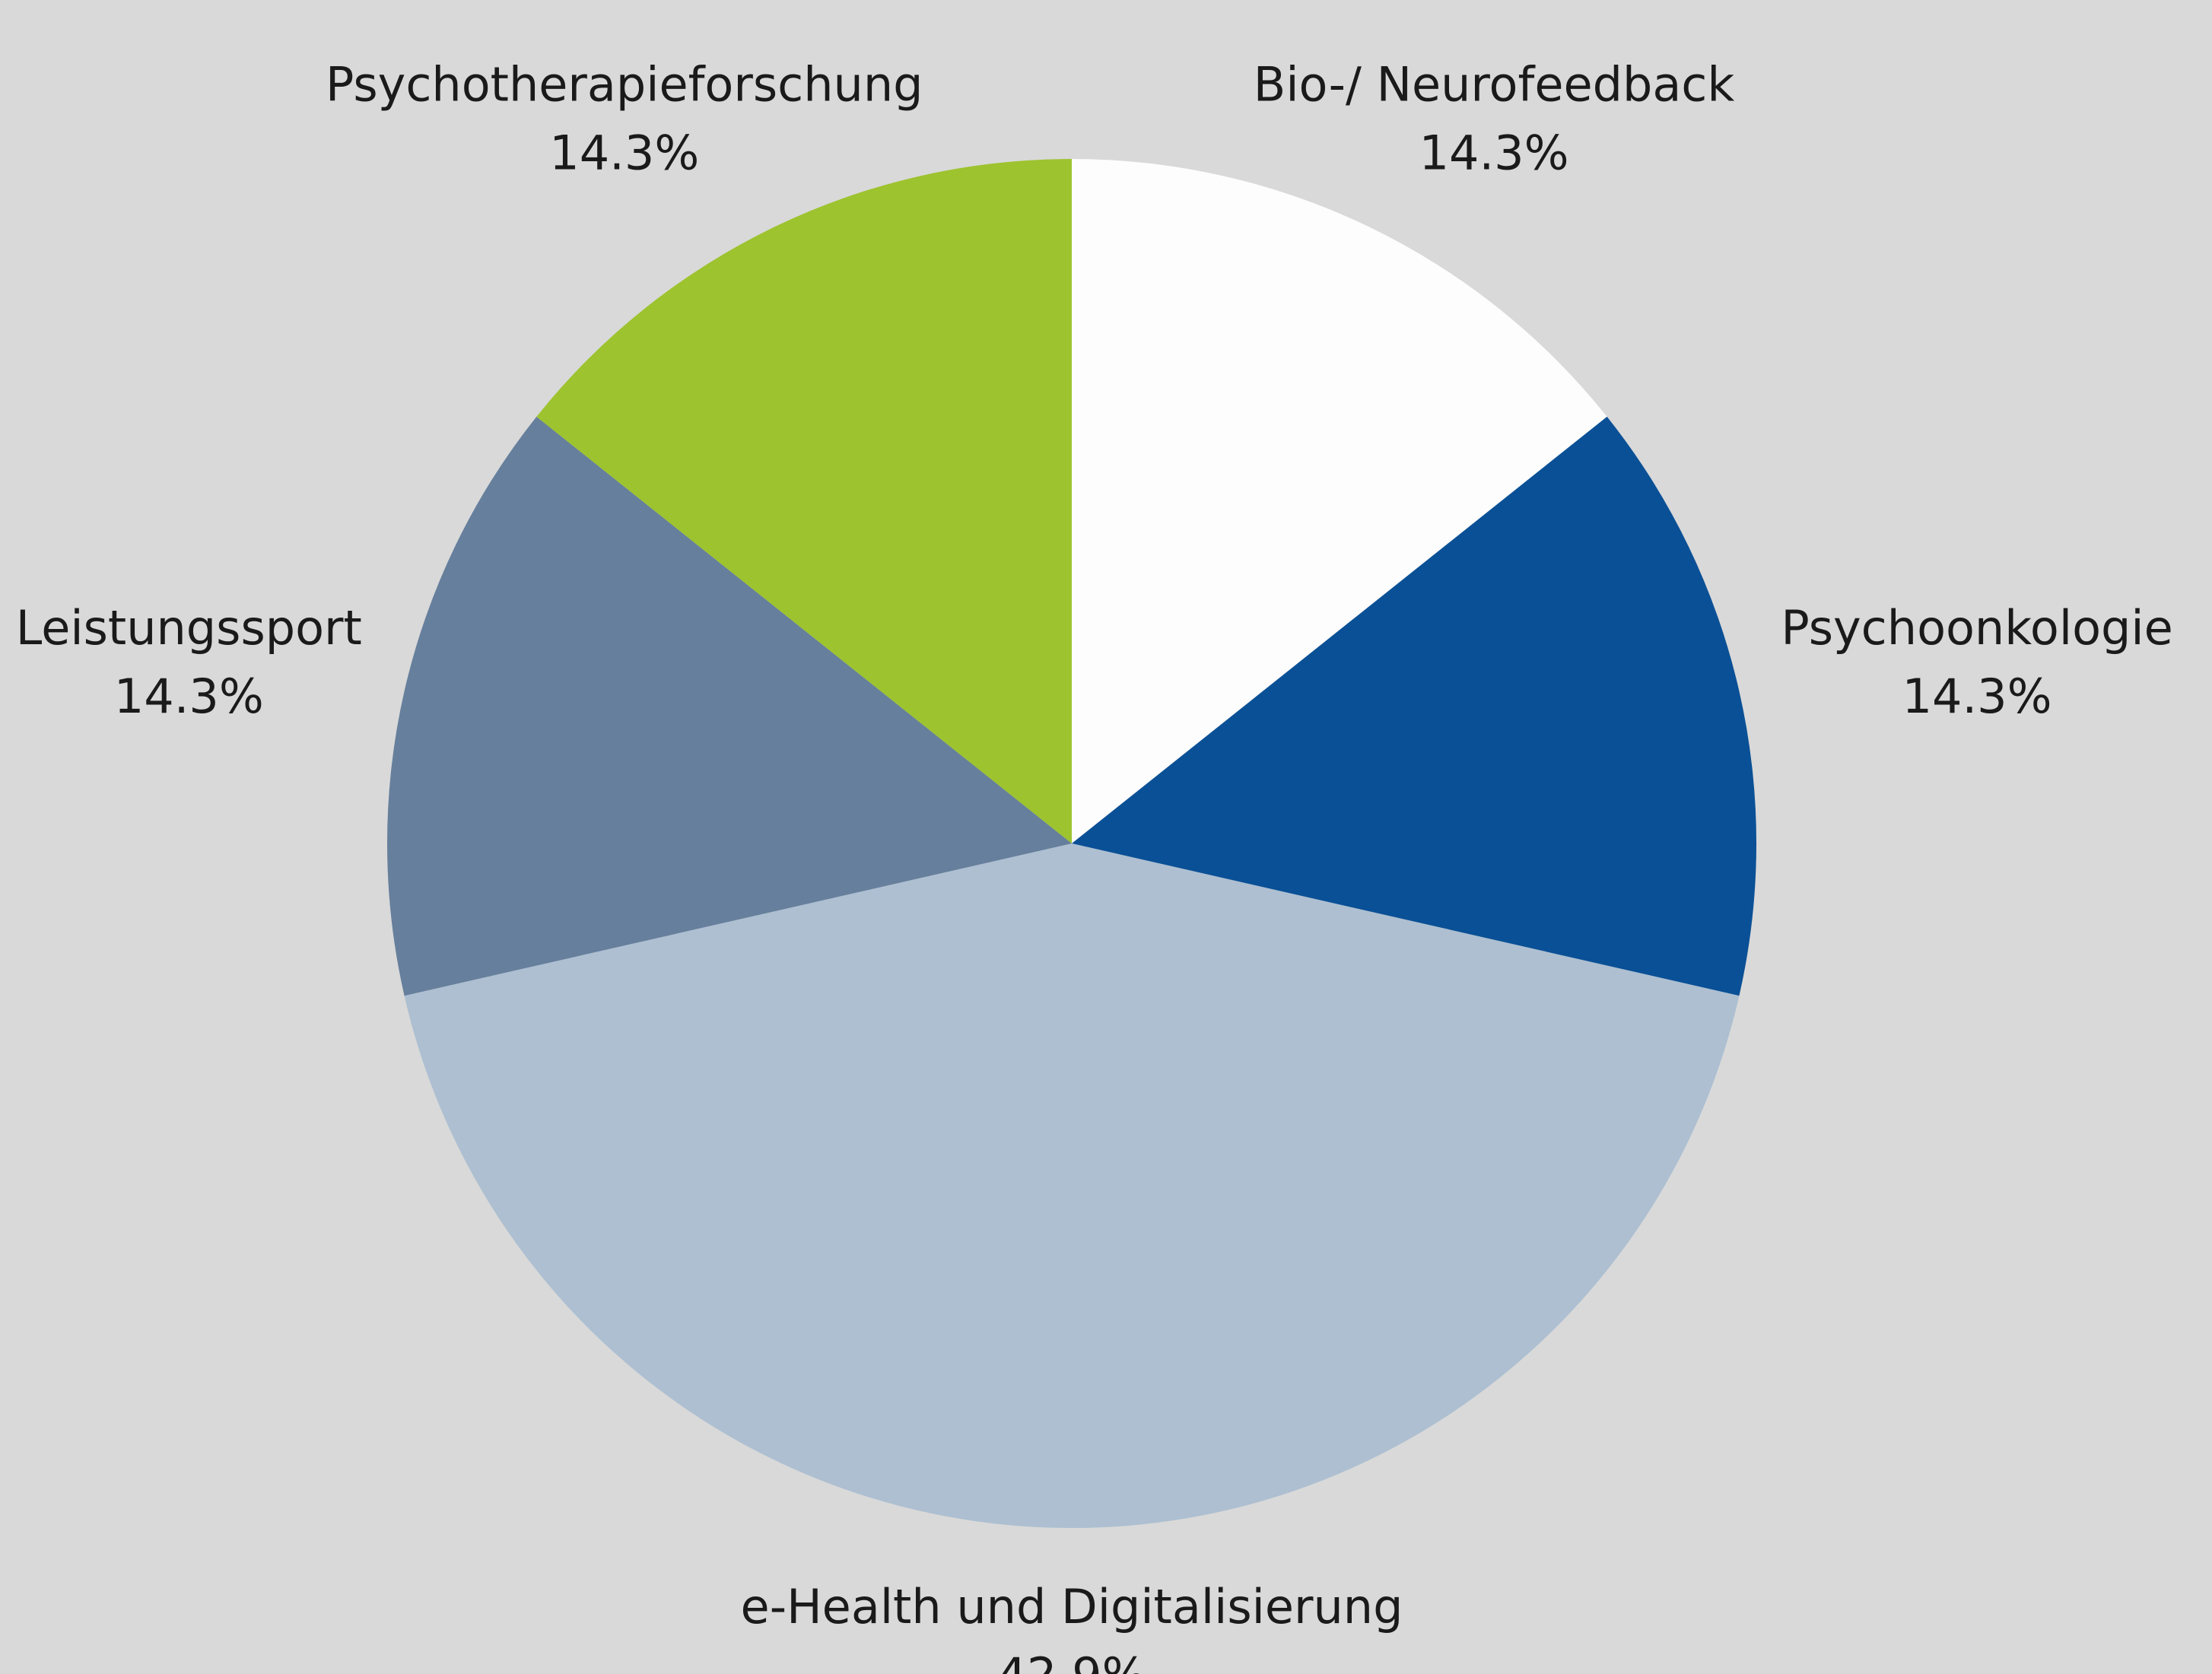 The image size is (2212, 1674). Describe the element at coordinates (1072, 1660) in the screenshot. I see `slice-value-label: 42.9%` at that location.